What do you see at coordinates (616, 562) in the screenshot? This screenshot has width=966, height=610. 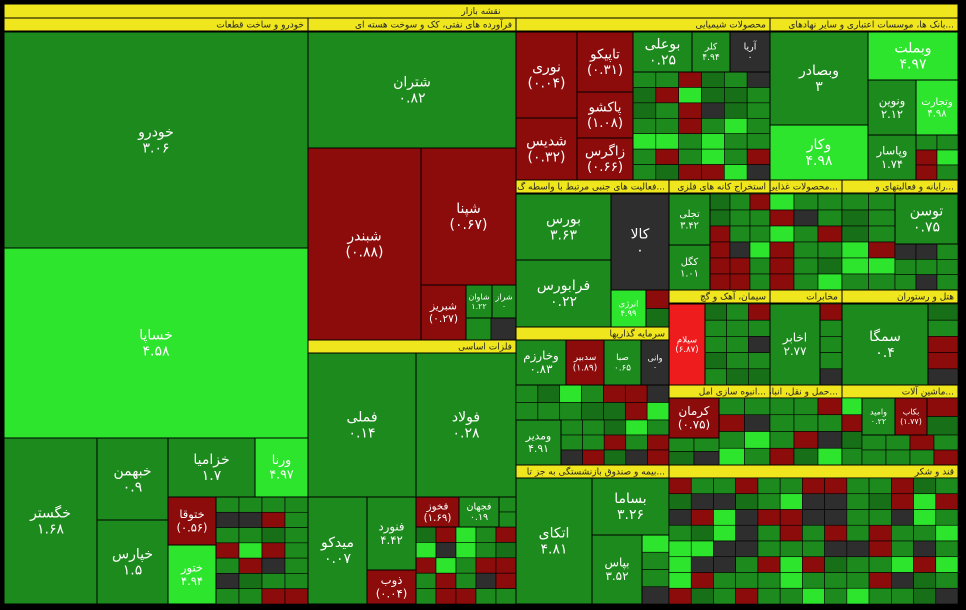 I see `stock-name: بپاس` at bounding box center [616, 562].